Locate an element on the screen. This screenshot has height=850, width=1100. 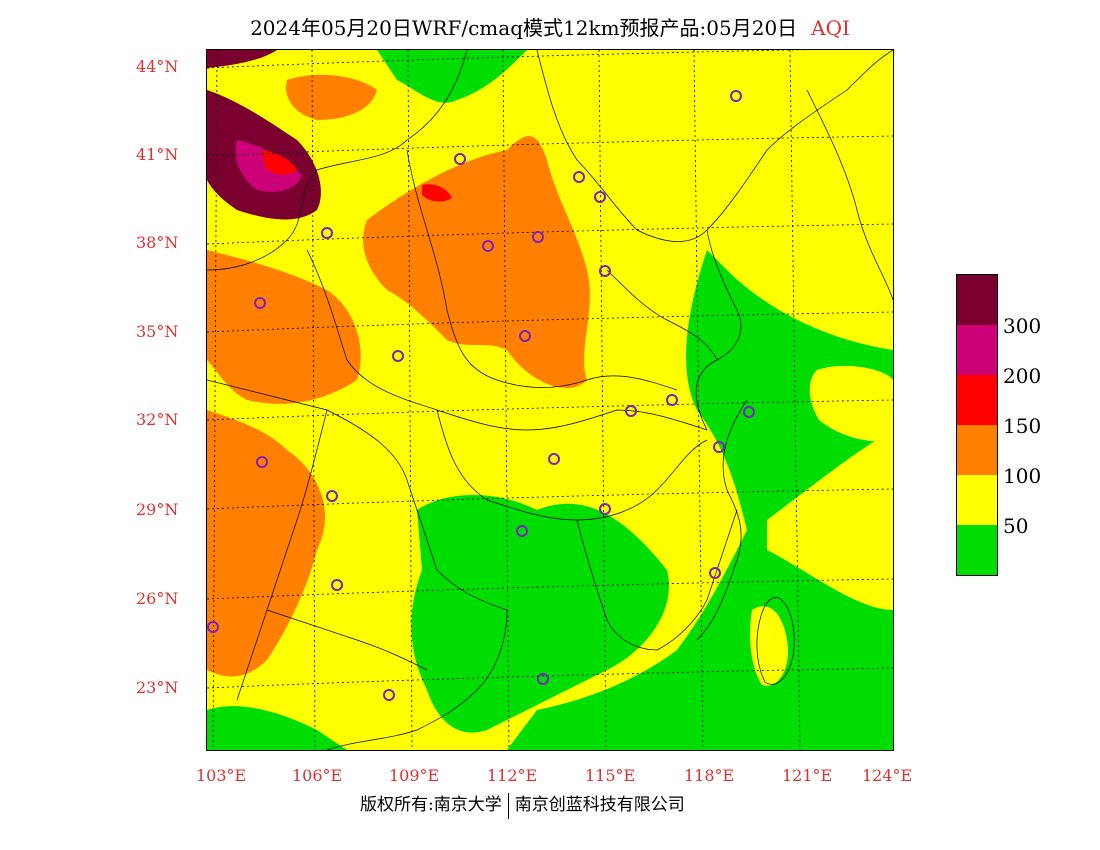
green-zone-southwest is located at coordinates (277, 728).